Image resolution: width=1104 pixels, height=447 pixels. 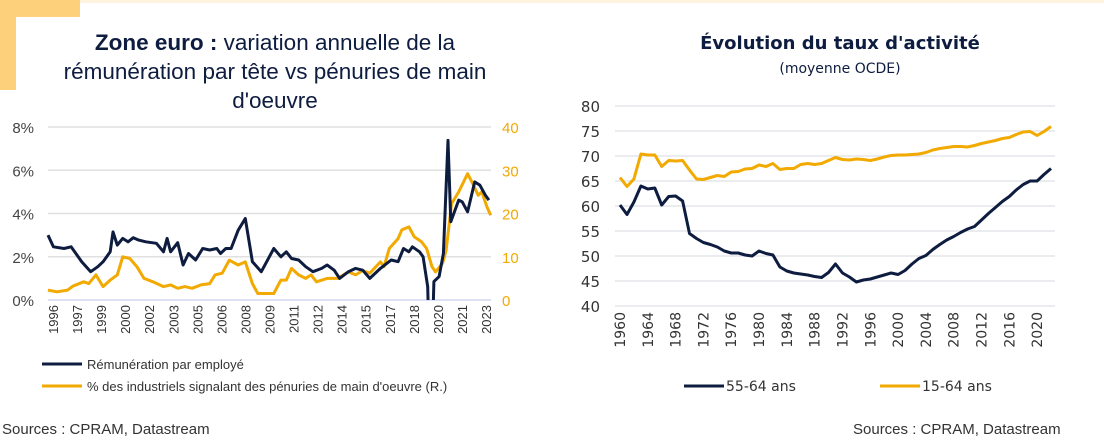 I want to click on legend-label: 15-64 ans, so click(x=957, y=387).